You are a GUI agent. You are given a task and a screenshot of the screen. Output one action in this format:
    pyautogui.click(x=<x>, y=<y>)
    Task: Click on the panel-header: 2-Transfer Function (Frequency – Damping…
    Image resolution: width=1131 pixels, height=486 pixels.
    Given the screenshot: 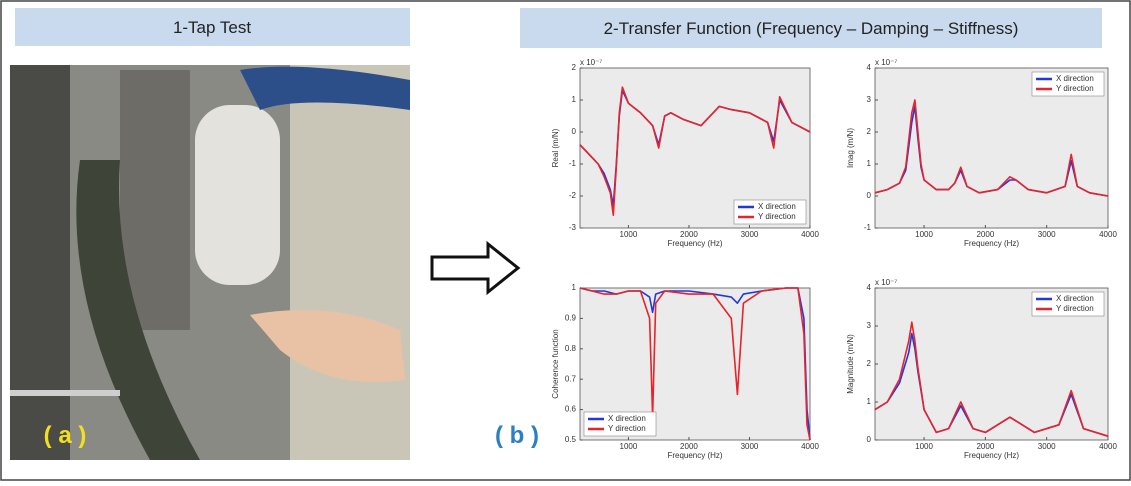 What is the action you would take?
    pyautogui.click(x=811, y=28)
    